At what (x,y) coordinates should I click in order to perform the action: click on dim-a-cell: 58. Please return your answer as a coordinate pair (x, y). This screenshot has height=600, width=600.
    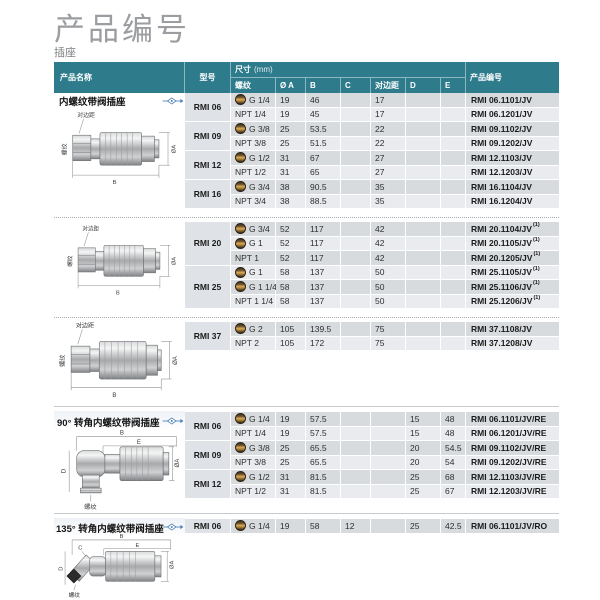
    Looking at the image, I should click on (291, 287).